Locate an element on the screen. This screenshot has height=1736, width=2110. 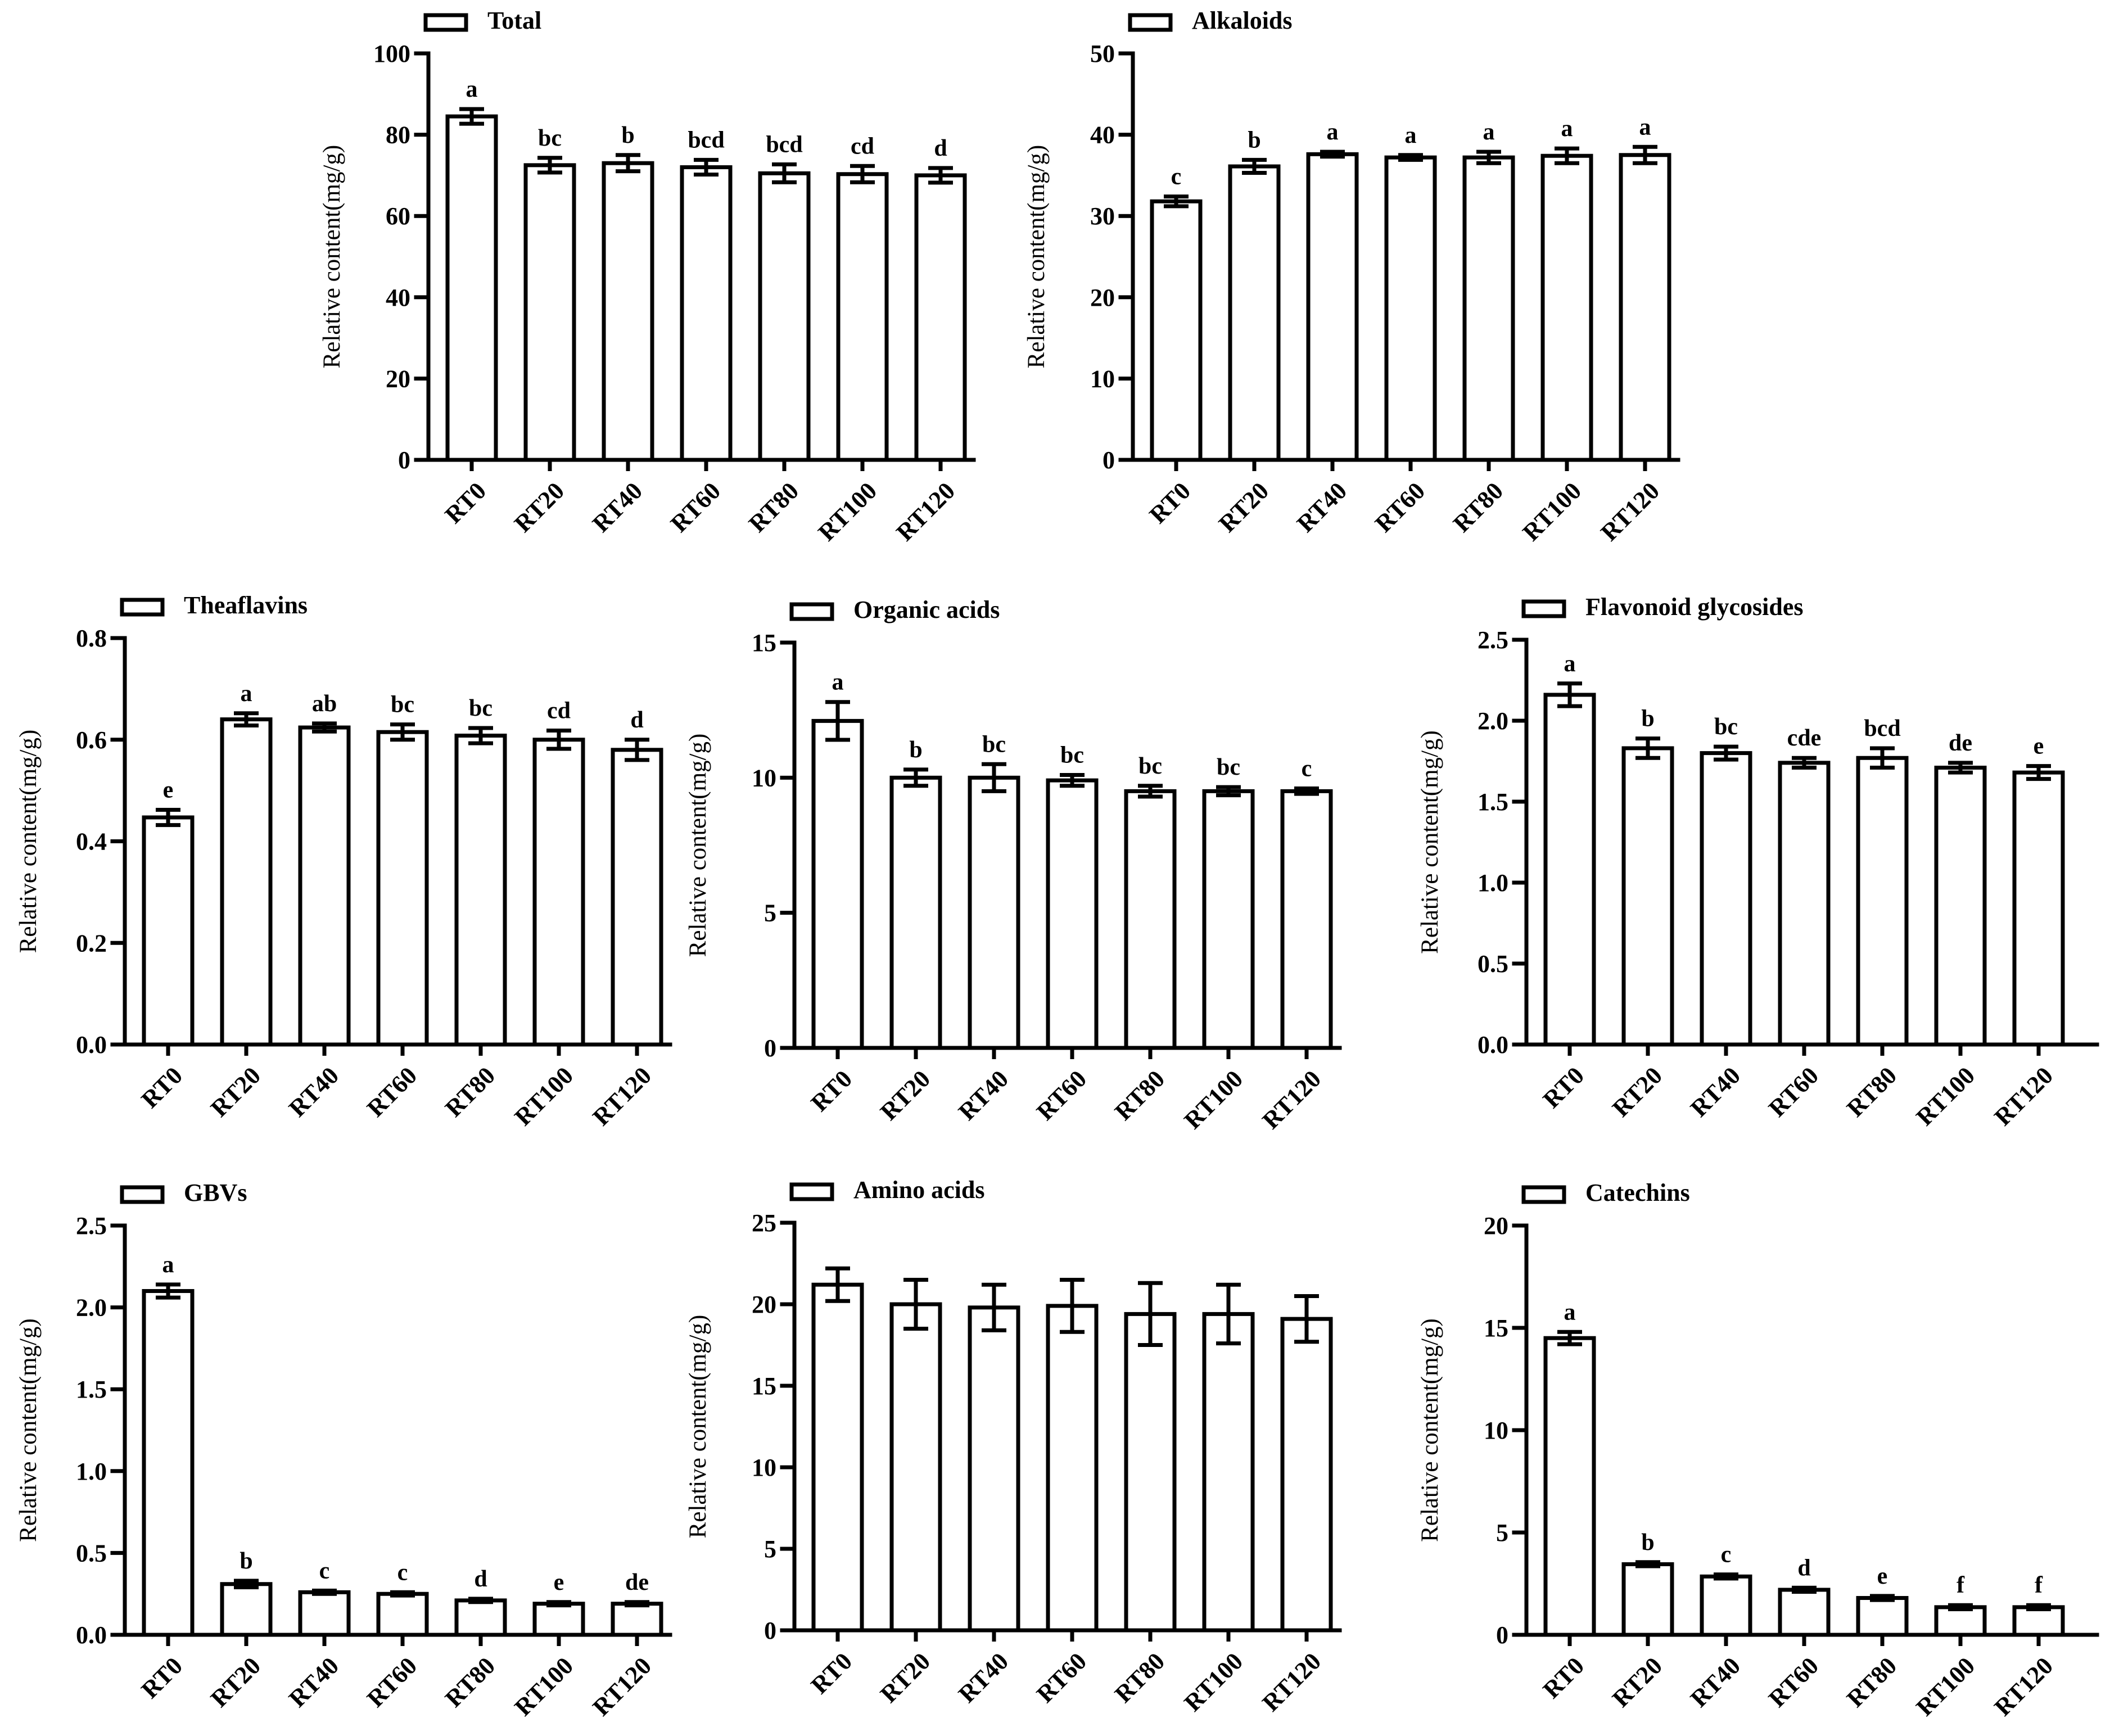
y-tick-label: 10 is located at coordinates (1102, 378).